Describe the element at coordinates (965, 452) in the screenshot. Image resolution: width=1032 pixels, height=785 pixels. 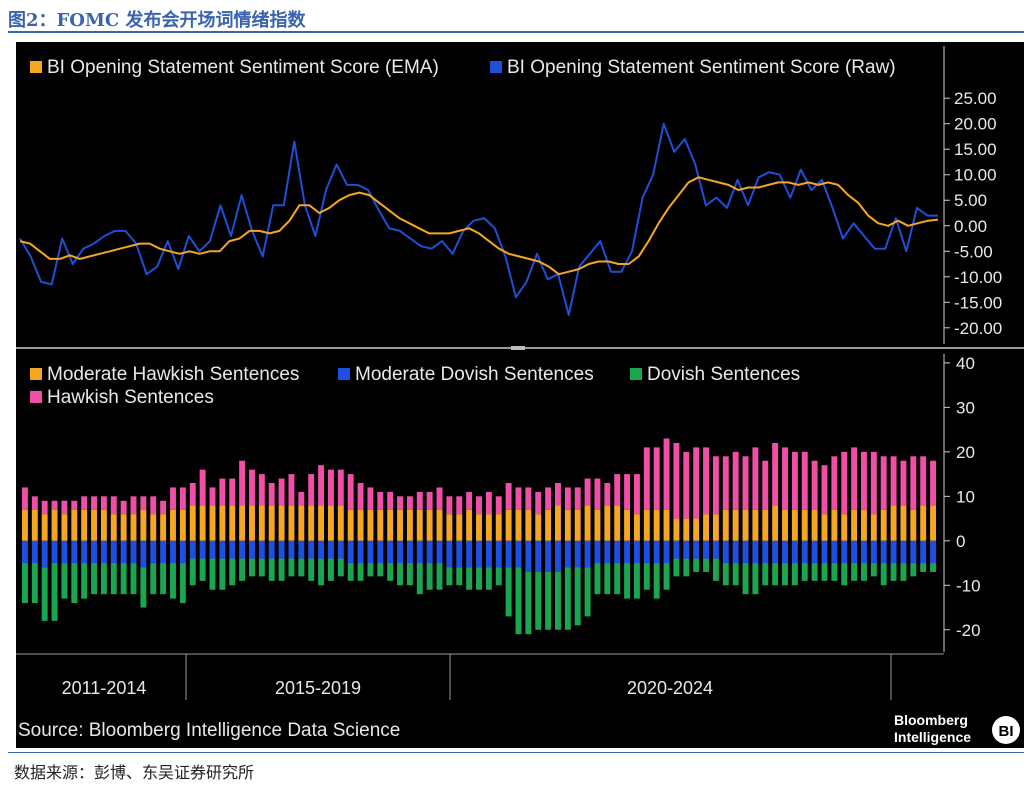
I see `bar-ytick-label: 20` at that location.